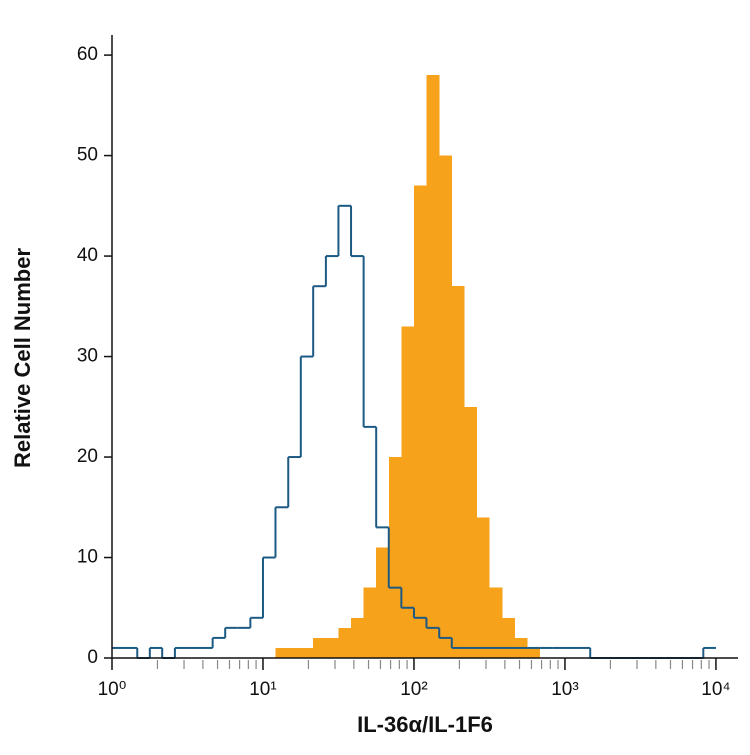 This screenshot has height=755, width=750. I want to click on y-tick-label: 0, so click(92, 657).